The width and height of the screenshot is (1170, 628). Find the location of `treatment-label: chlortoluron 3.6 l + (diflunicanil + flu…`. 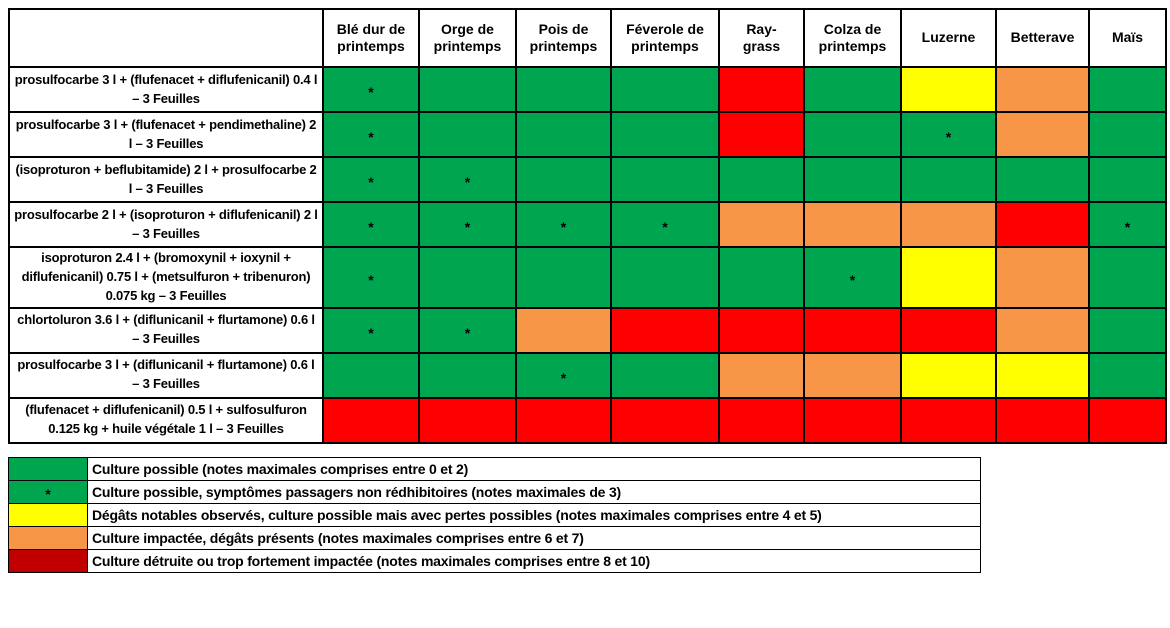

treatment-label: chlortoluron 3.6 l + (diflunicanil + flu… is located at coordinates (166, 330).